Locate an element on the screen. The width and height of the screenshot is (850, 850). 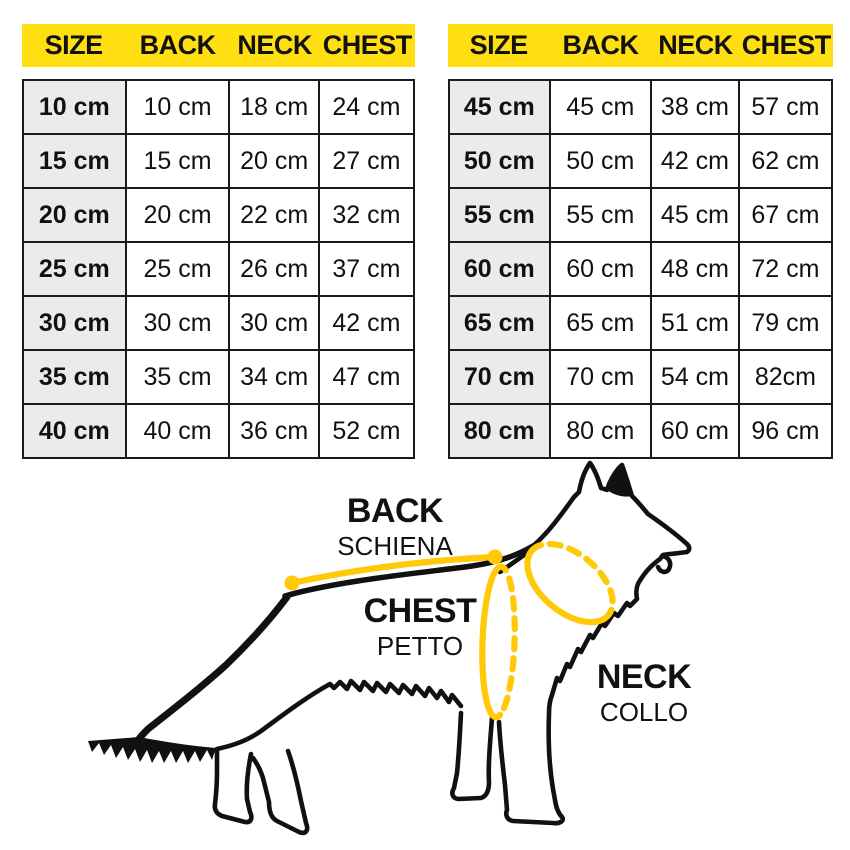
size-cell: 60 cm is located at coordinates (499, 269).